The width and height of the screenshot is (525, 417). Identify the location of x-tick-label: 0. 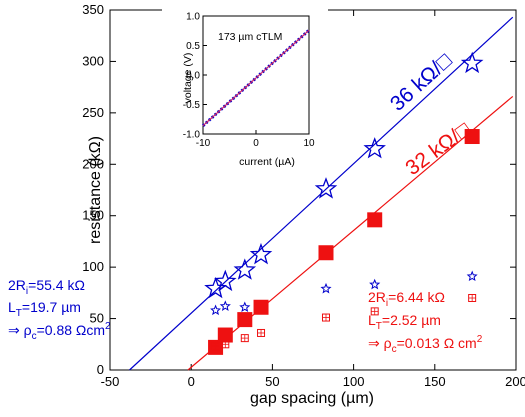
(191, 381).